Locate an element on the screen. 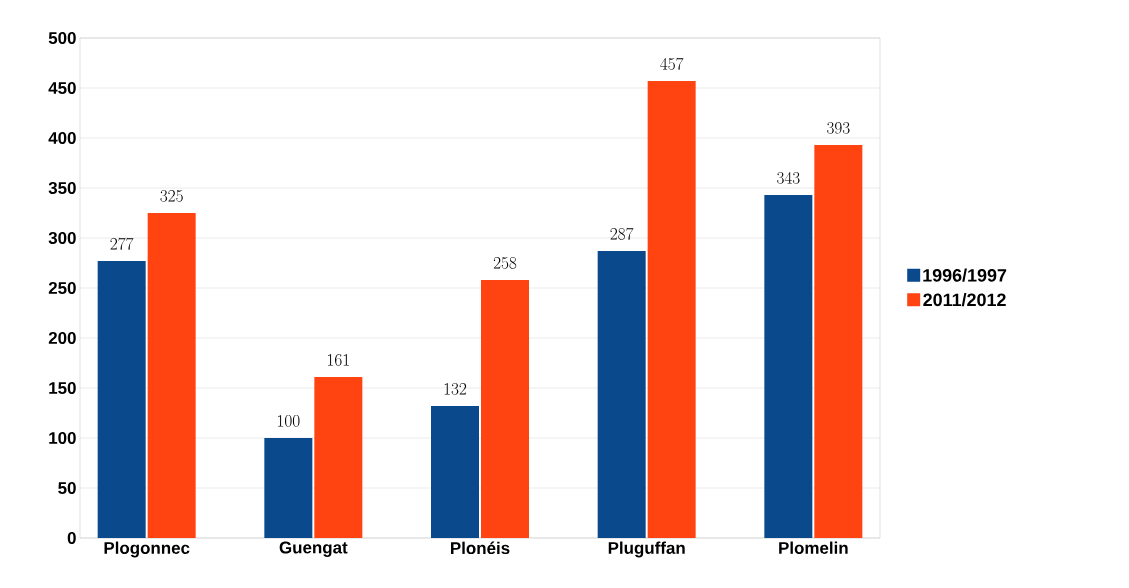  y-tick-label: 100 is located at coordinates (62, 438).